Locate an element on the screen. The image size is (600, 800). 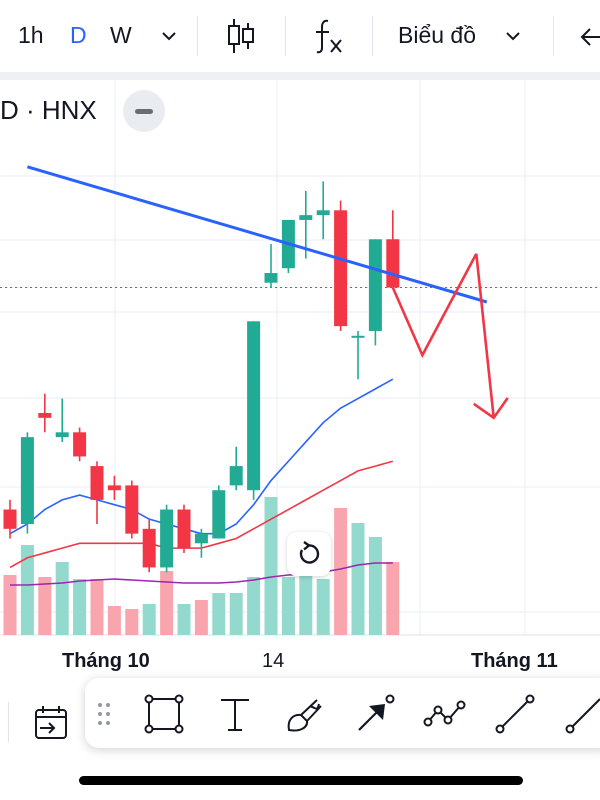
chart-menu-button: Biểu đồ is located at coordinates (437, 35).